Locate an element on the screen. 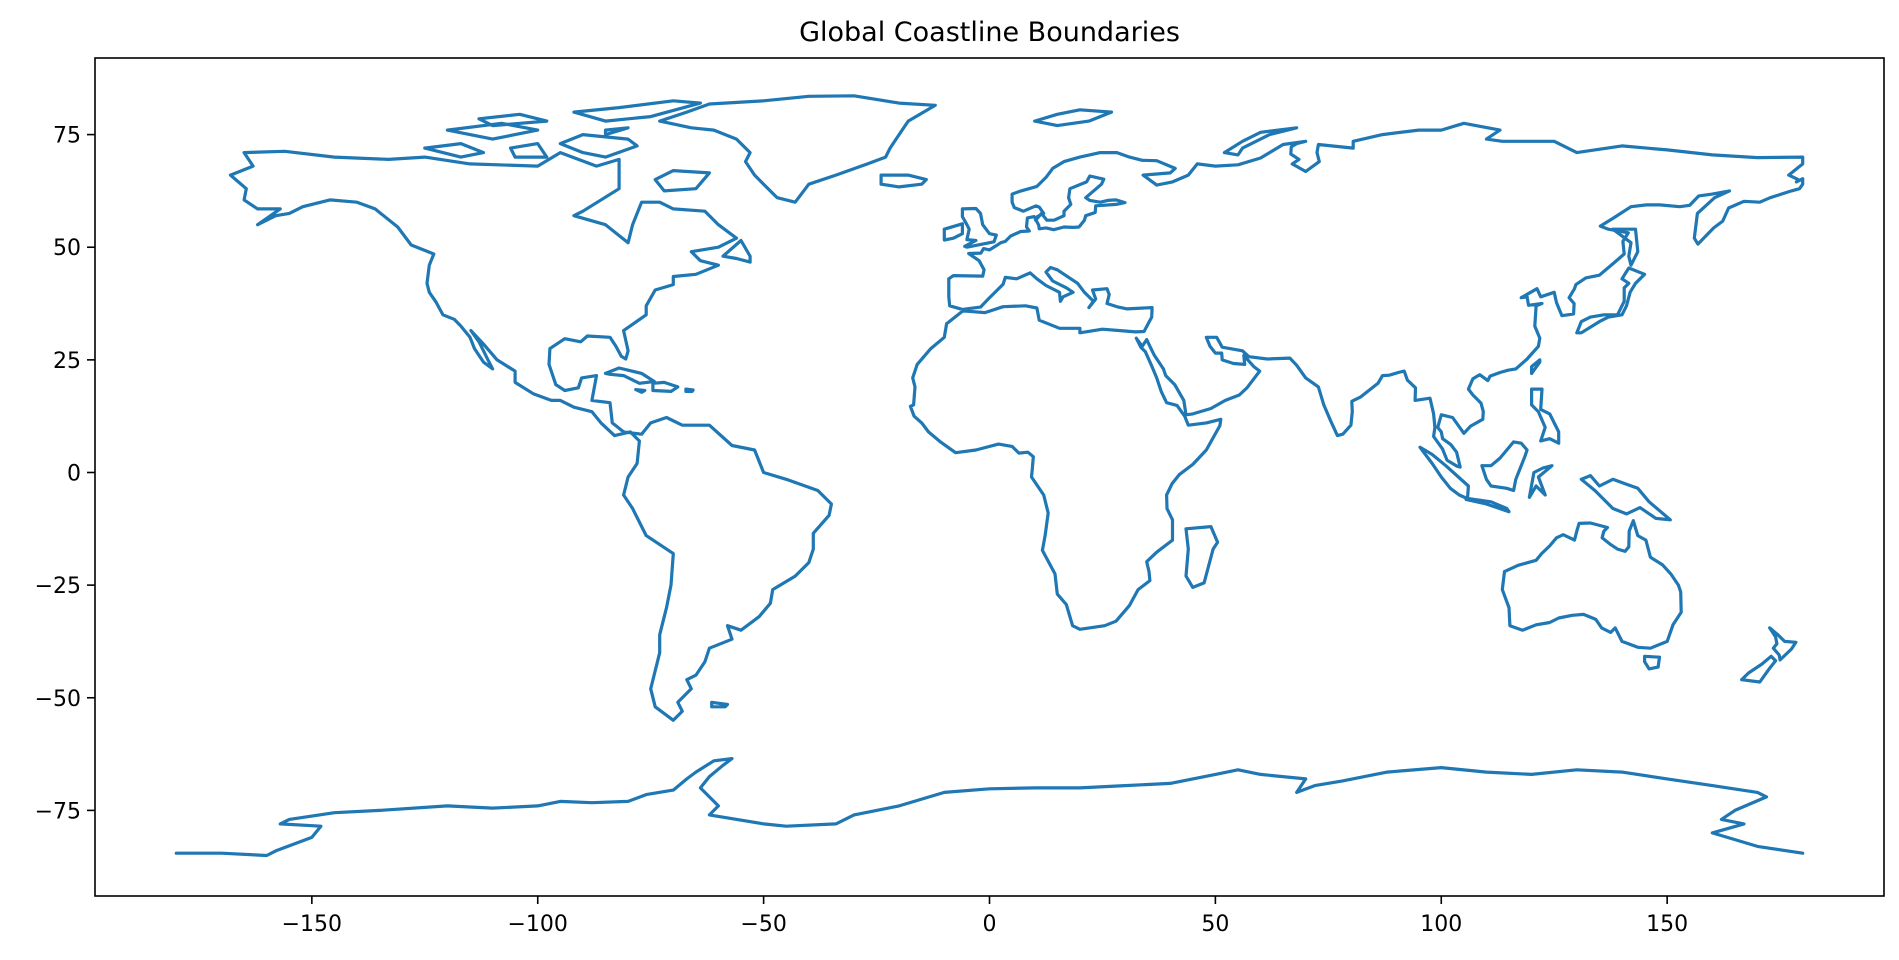 This screenshot has width=1899, height=960. x-tick-label: 150 is located at coordinates (1667, 924).